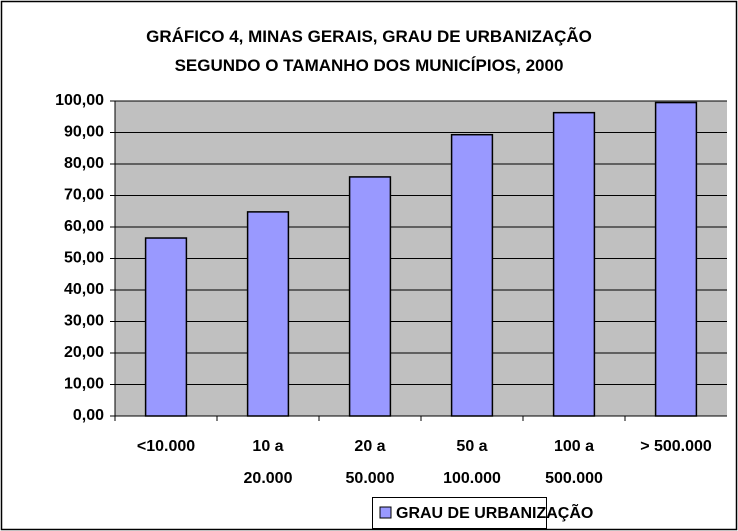  Describe the element at coordinates (84, 226) in the screenshot. I see `y-tick-label: 60,00` at that location.